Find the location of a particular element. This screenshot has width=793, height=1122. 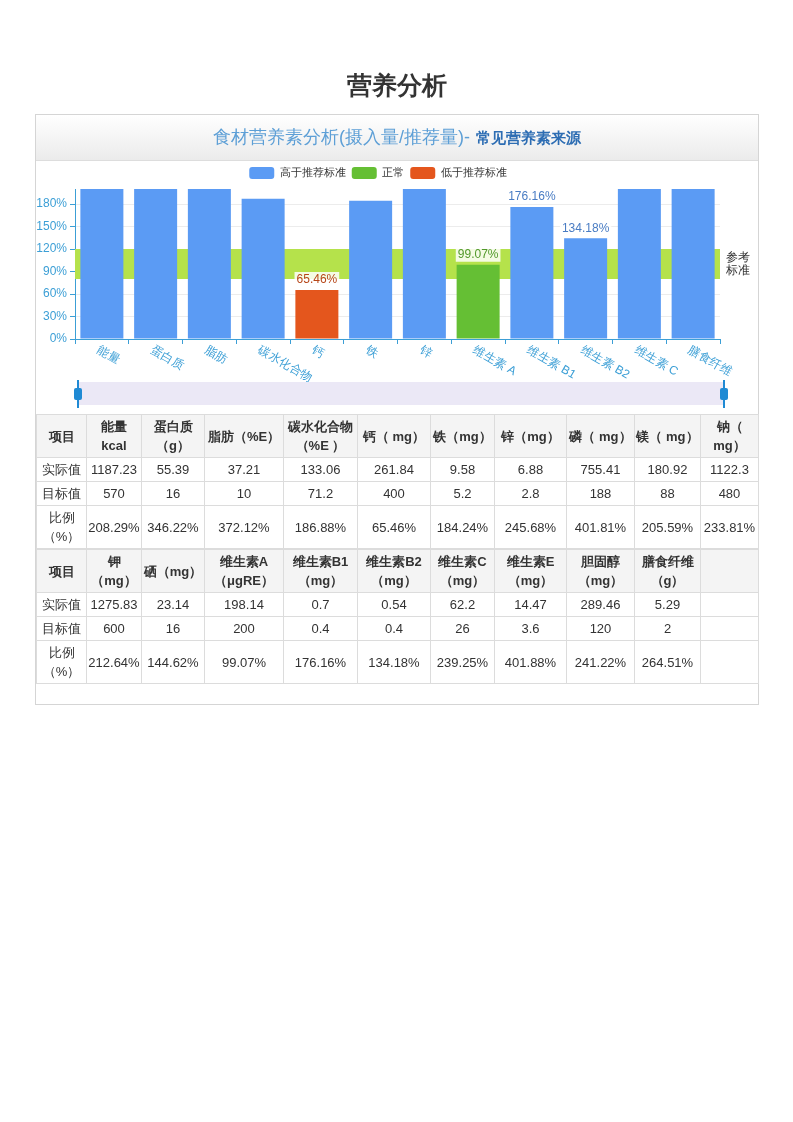

data-label: 26 is located at coordinates (462, 628).